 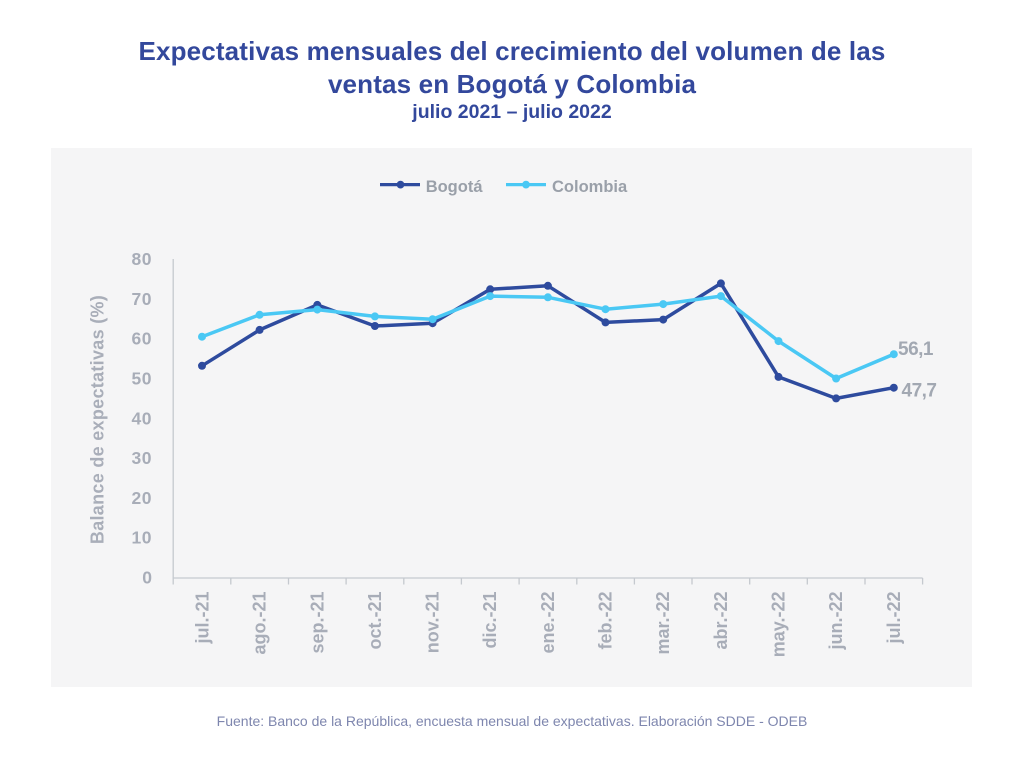 I want to click on svg-text: jun.-22, so click(x=836, y=621).